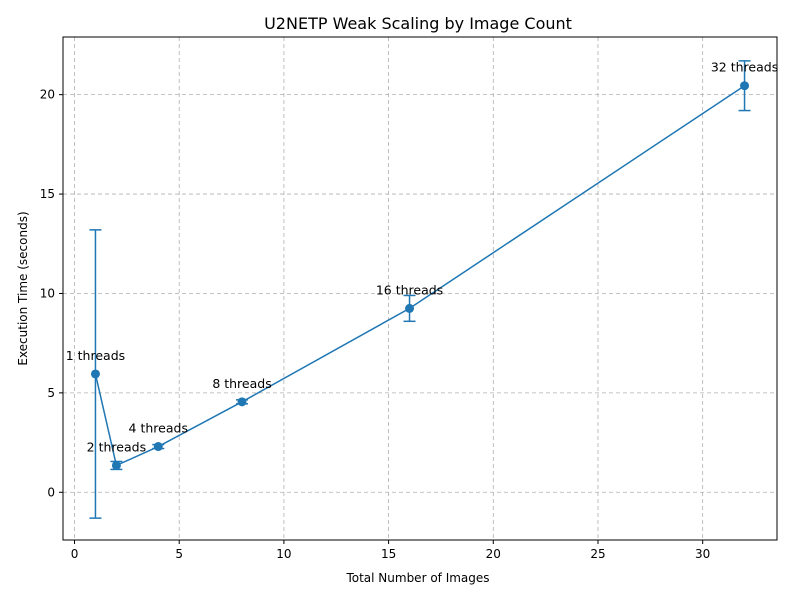 The height and width of the screenshot is (600, 800). Describe the element at coordinates (47, 293) in the screenshot. I see `y-tick-label: 10` at that location.